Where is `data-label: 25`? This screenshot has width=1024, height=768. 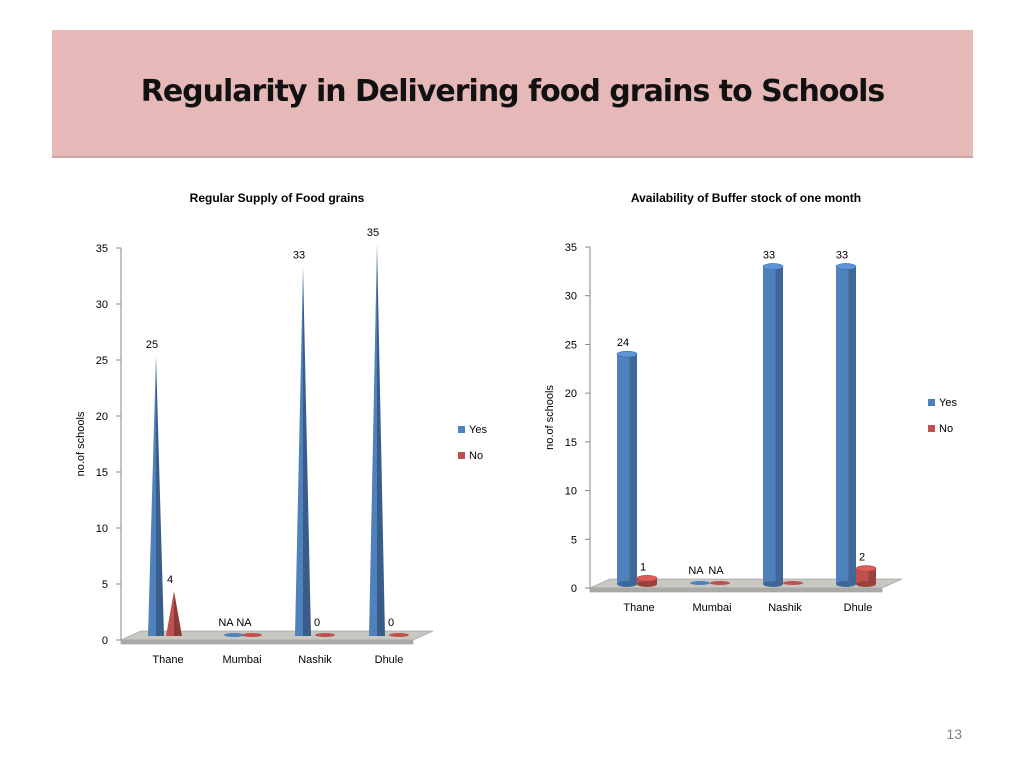
data-label: 25 is located at coordinates (152, 345).